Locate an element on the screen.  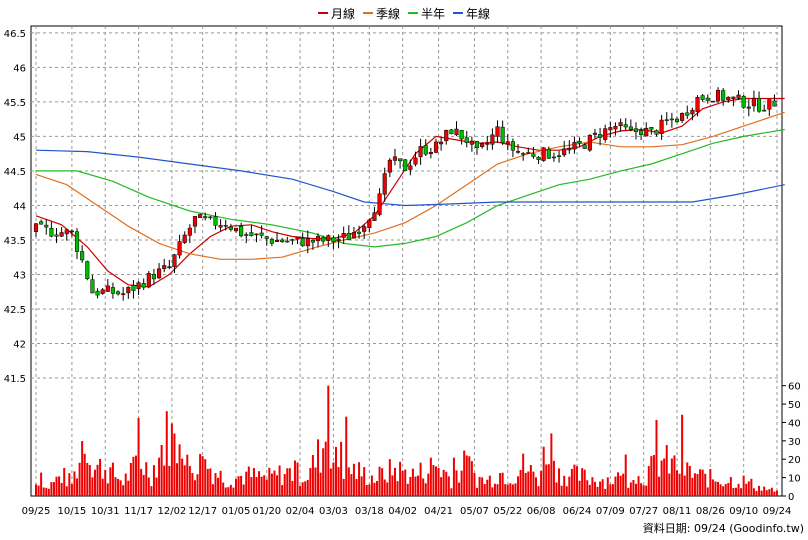
price-tick-label: 45 is located at coordinates (19, 137).